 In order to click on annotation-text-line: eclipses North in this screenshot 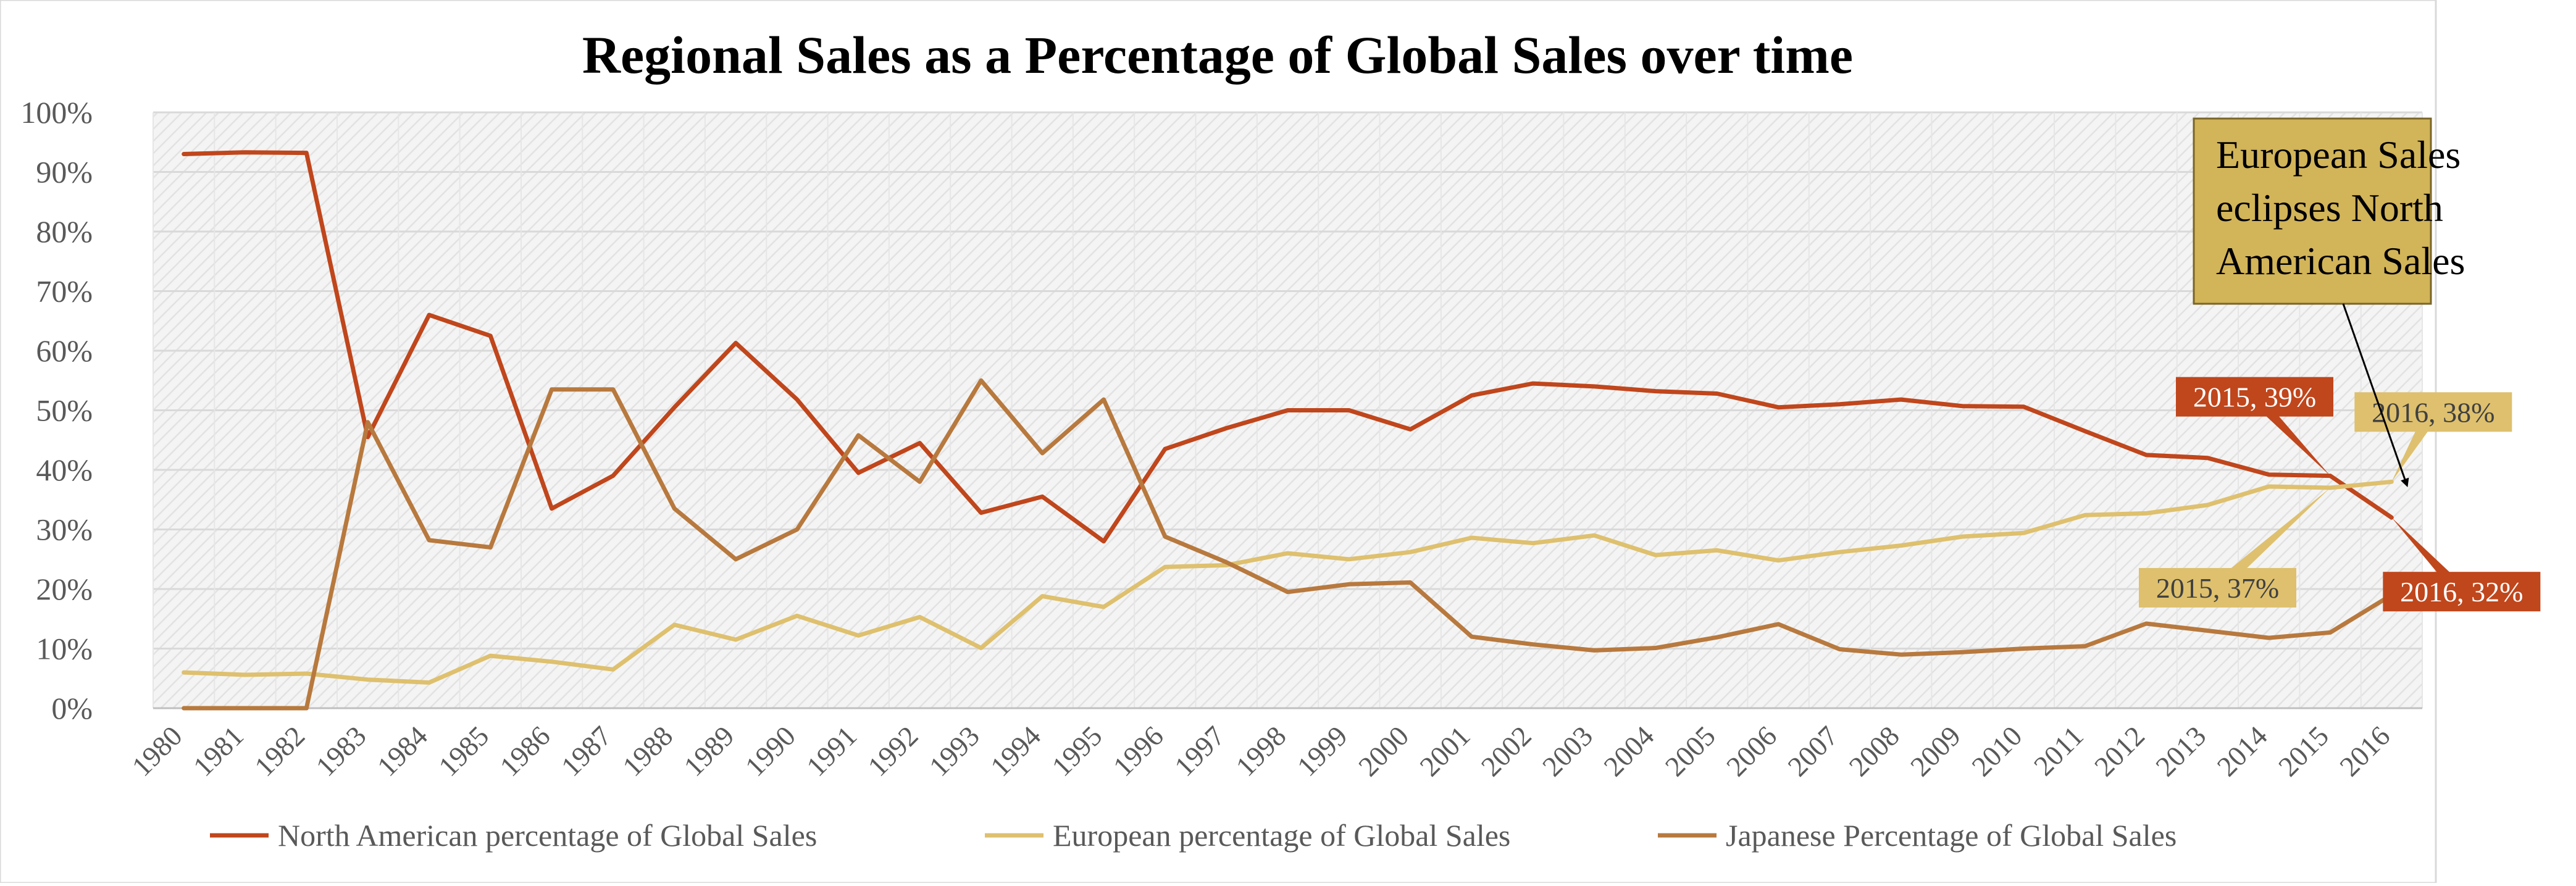, I will do `click(2329, 208)`.